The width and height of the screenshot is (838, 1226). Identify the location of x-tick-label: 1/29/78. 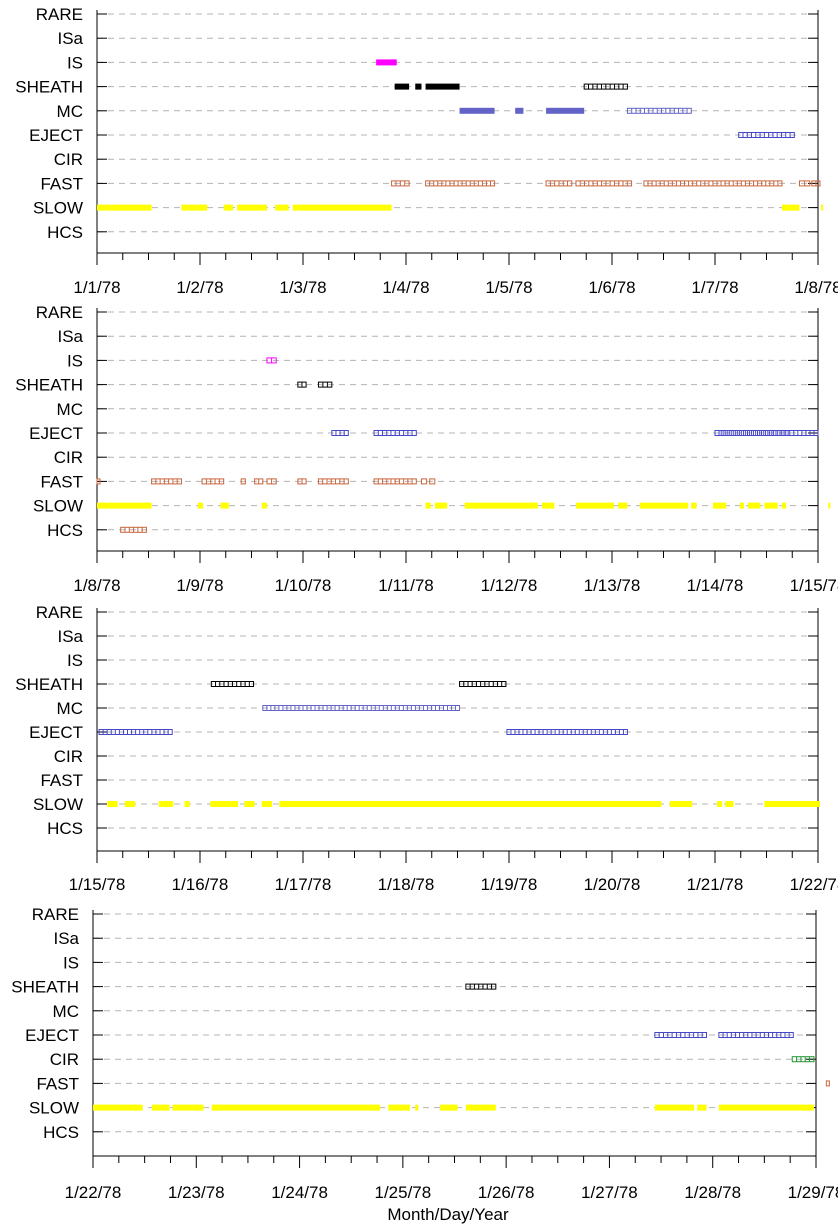
(813, 1192).